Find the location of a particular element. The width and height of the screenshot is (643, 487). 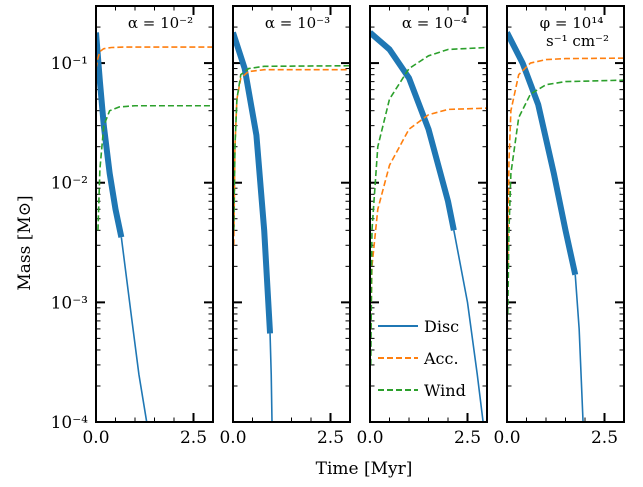

y-axis-label: Mass [M⊙] is located at coordinates (25, 242).